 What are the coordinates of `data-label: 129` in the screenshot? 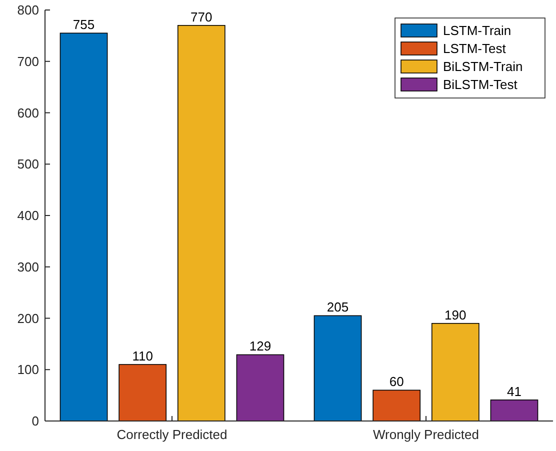 It's located at (260, 346).